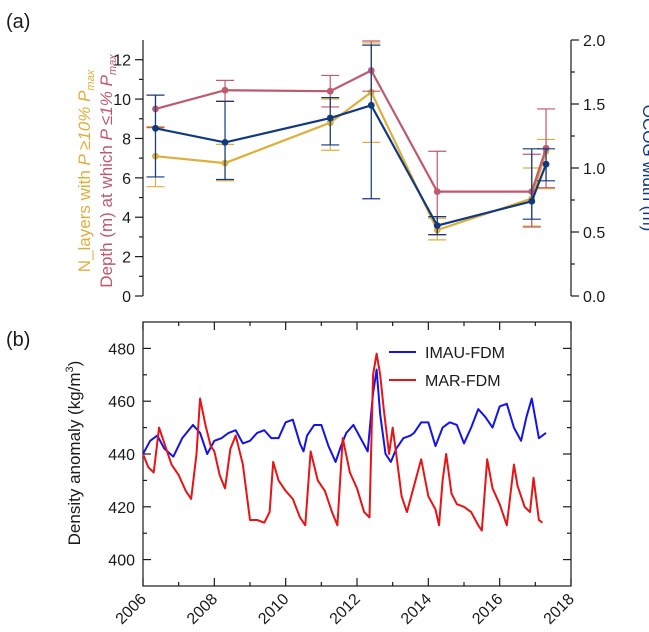  What do you see at coordinates (126, 179) in the screenshot?
I see `panel-a-left-tick-label: 6` at bounding box center [126, 179].